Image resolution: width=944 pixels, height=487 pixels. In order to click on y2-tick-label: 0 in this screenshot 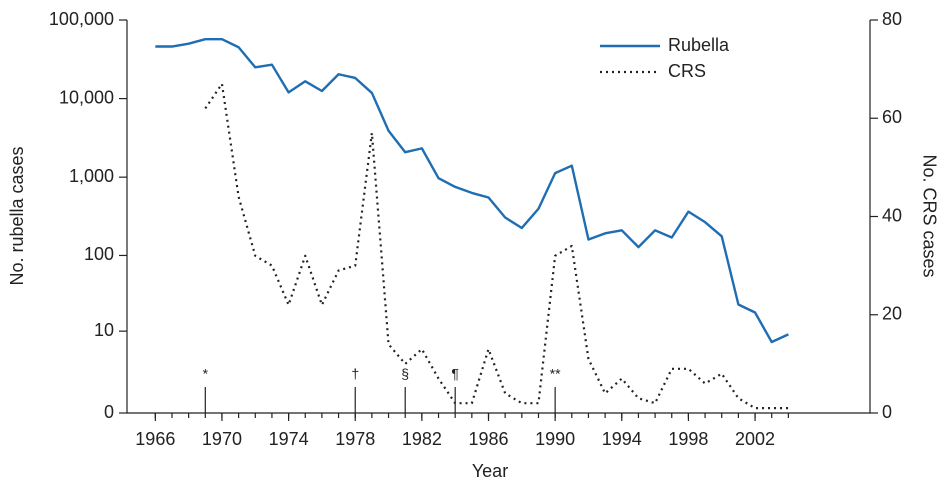, I will do `click(887, 412)`.